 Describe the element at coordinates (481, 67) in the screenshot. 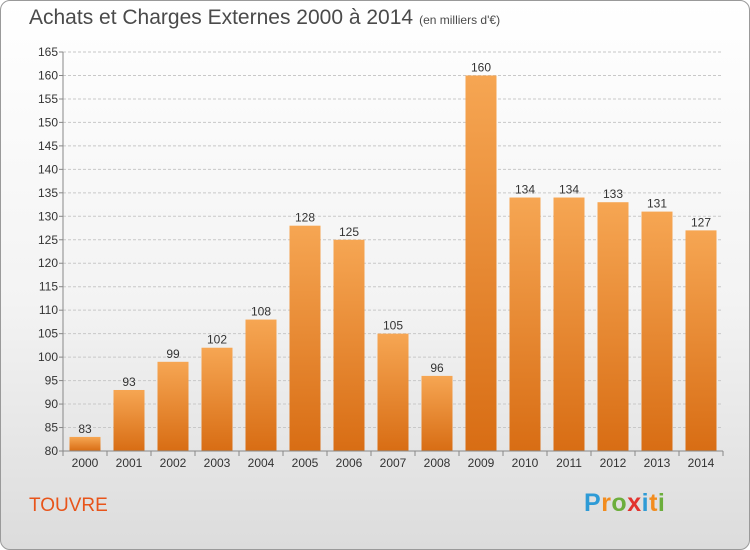

I see `data-label: 160` at that location.